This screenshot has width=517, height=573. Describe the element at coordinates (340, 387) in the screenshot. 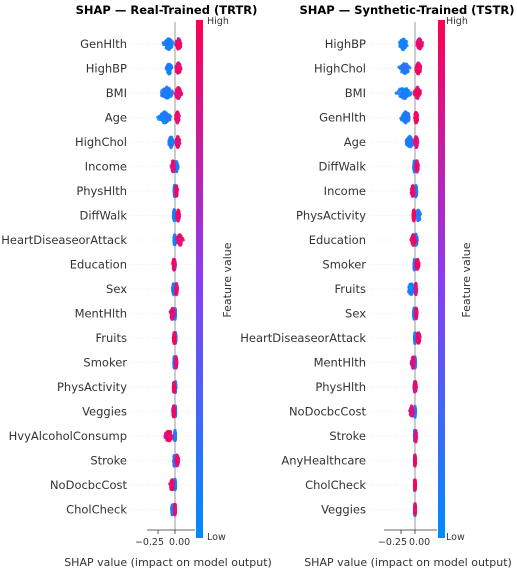

I see `feature-label: PhysHlth` at that location.